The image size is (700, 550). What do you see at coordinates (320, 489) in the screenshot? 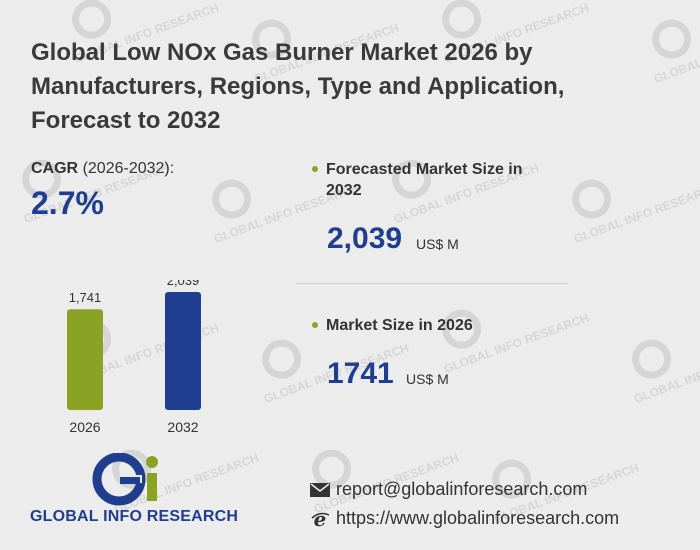
I see `envelope-icon` at bounding box center [320, 489].